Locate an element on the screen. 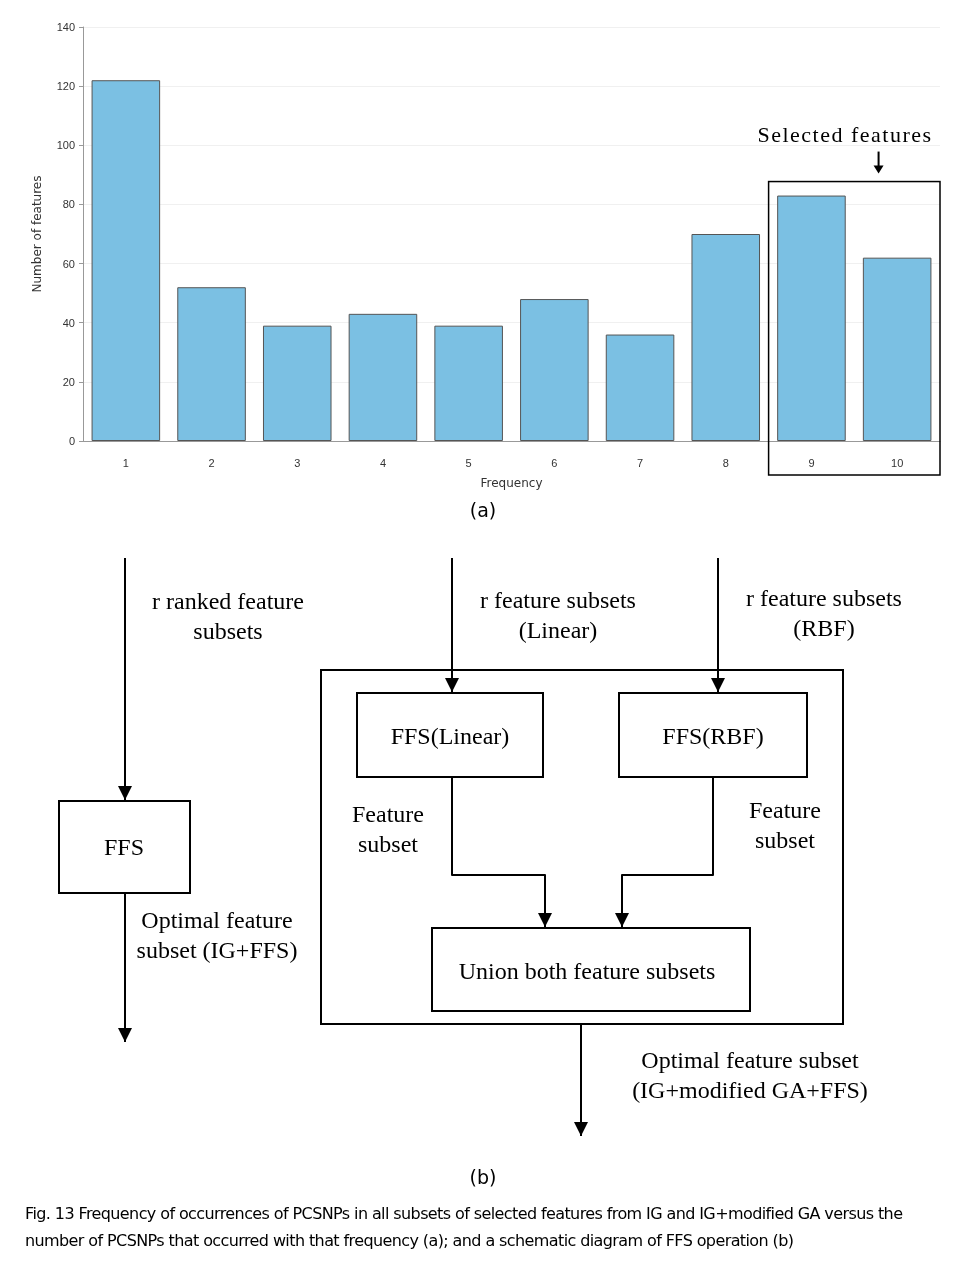  caption: Fig. 13 Frequency of occurrences of PCSNPs in all subsets of selected features from IG and IG+modified GA versus the number of PCSNPs that occurred with that frequency (a); and a schematic diagram of FFS operation (b) is located at coordinates (464, 1227).